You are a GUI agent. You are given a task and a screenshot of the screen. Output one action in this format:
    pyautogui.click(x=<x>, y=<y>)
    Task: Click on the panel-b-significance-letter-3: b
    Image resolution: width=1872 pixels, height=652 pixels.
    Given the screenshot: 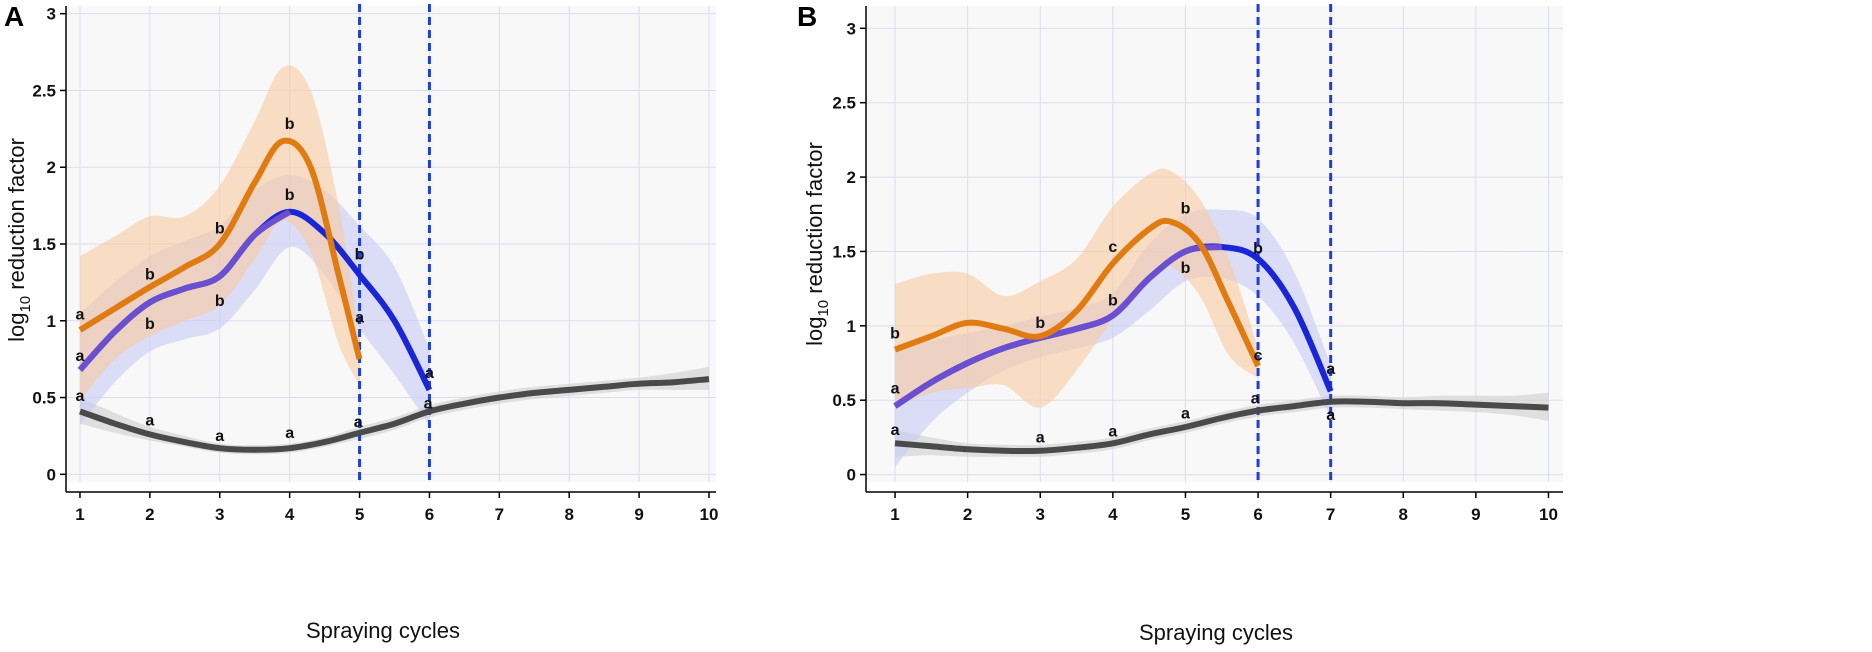 What is the action you would take?
    pyautogui.click(x=1040, y=323)
    